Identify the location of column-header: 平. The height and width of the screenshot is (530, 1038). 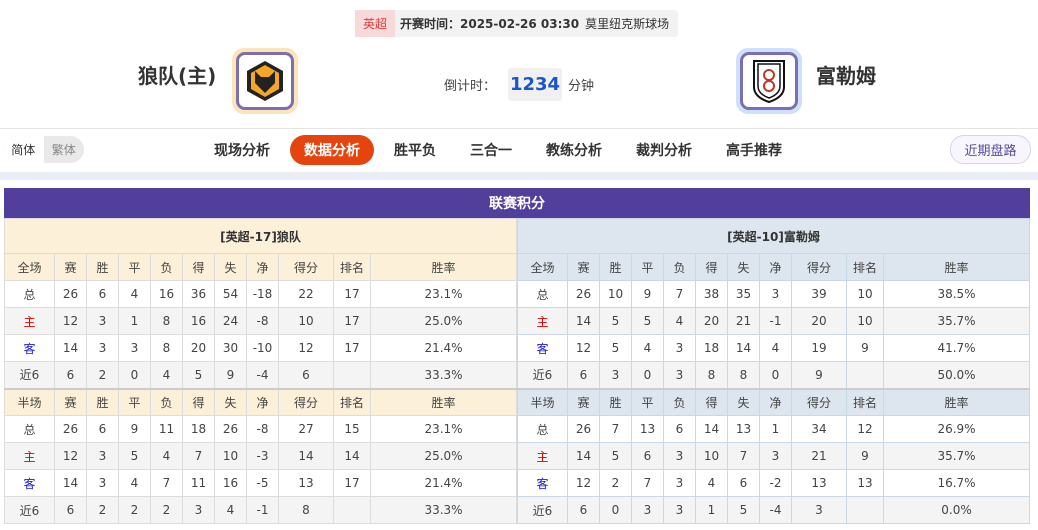
(647, 401).